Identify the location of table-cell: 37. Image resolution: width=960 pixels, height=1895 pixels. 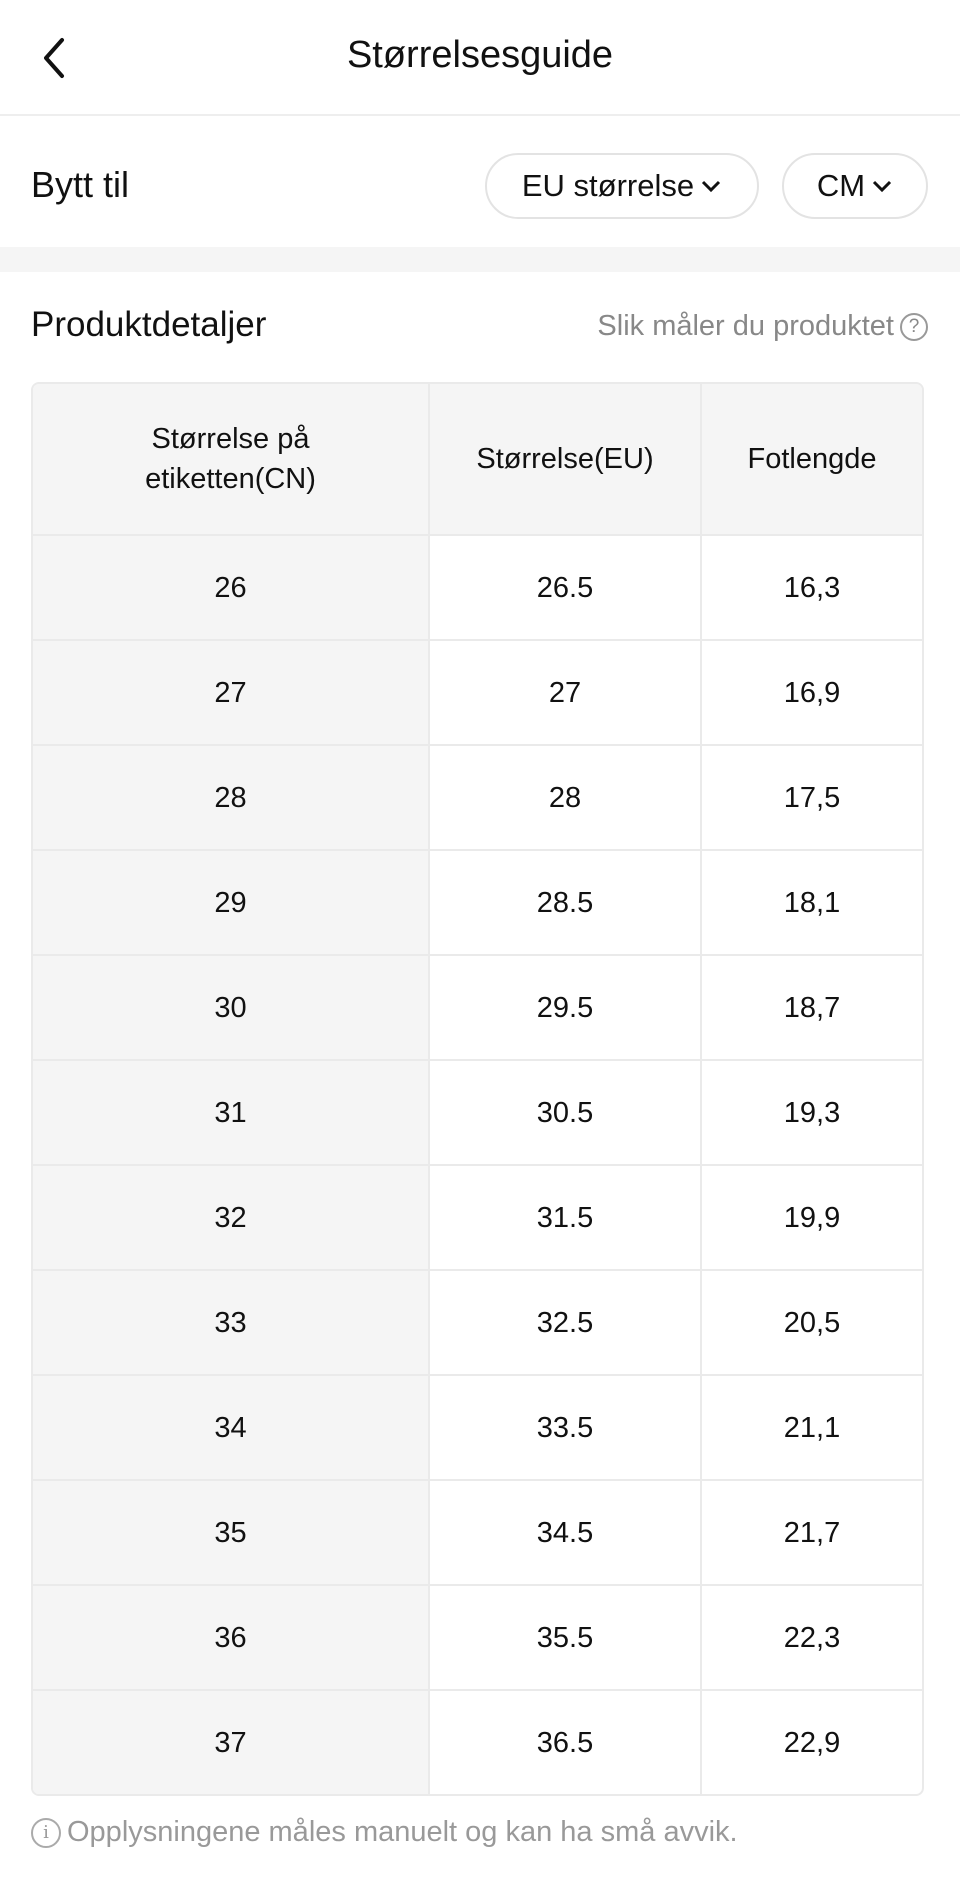
(231, 1742).